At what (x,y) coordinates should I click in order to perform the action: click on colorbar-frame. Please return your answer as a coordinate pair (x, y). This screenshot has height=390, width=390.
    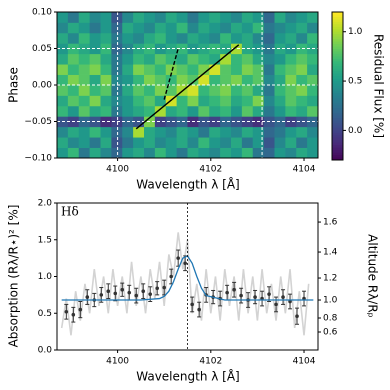
    Looking at the image, I should click on (337, 86).